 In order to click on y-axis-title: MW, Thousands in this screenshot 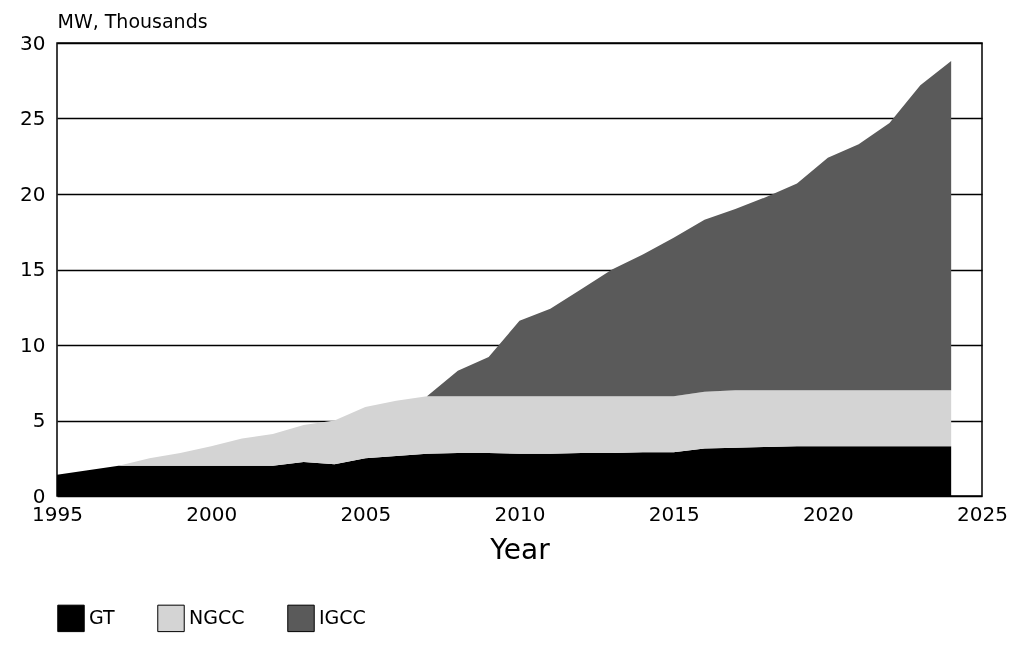, I will do `click(132, 20)`.